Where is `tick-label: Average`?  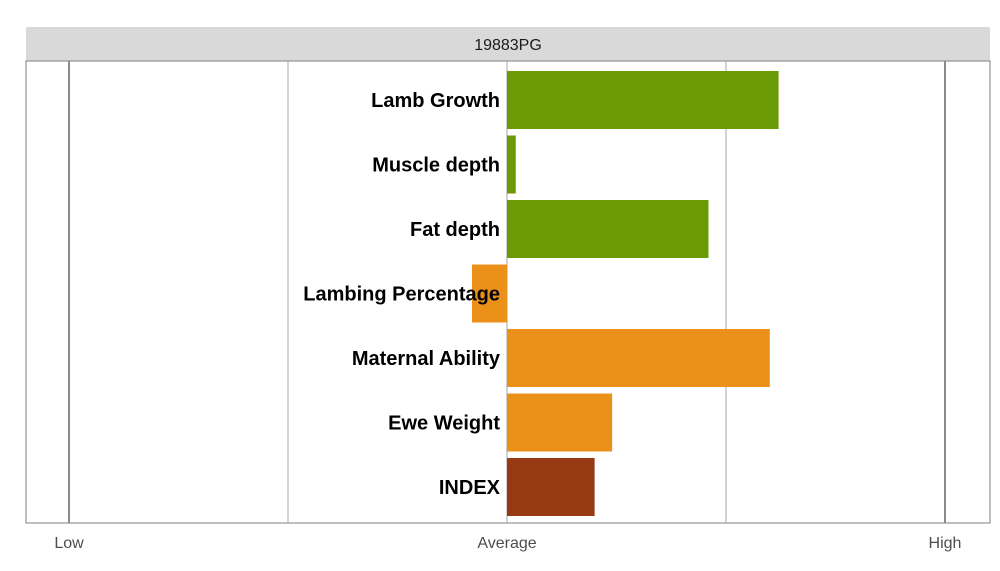 tick-label: Average is located at coordinates (506, 543).